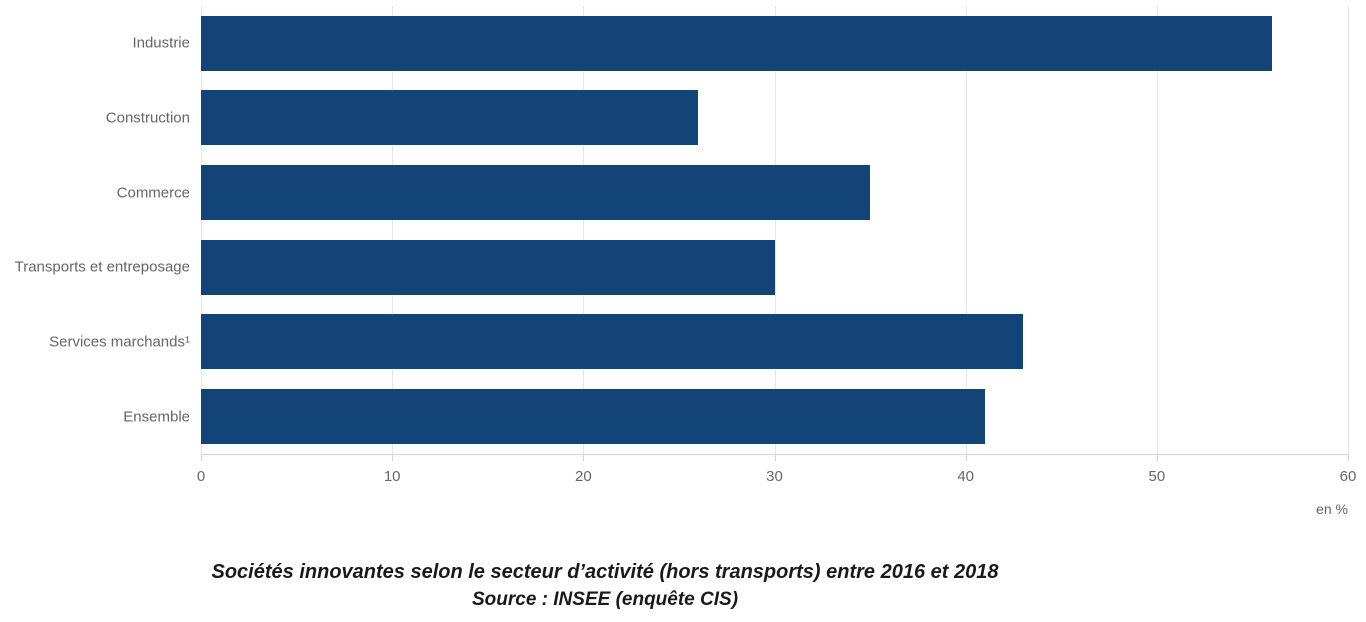 Image resolution: width=1366 pixels, height=622 pixels. I want to click on x-axis-ticks: 0 10 20 30 40 50 60, so click(776, 475).